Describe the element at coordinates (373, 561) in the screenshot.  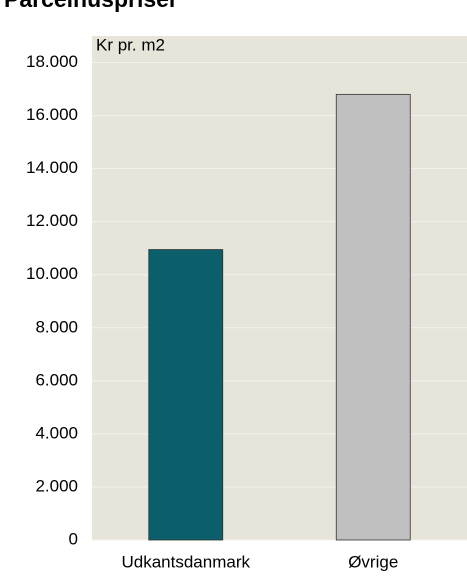
I see `x-tick-label: Øvrige` at that location.